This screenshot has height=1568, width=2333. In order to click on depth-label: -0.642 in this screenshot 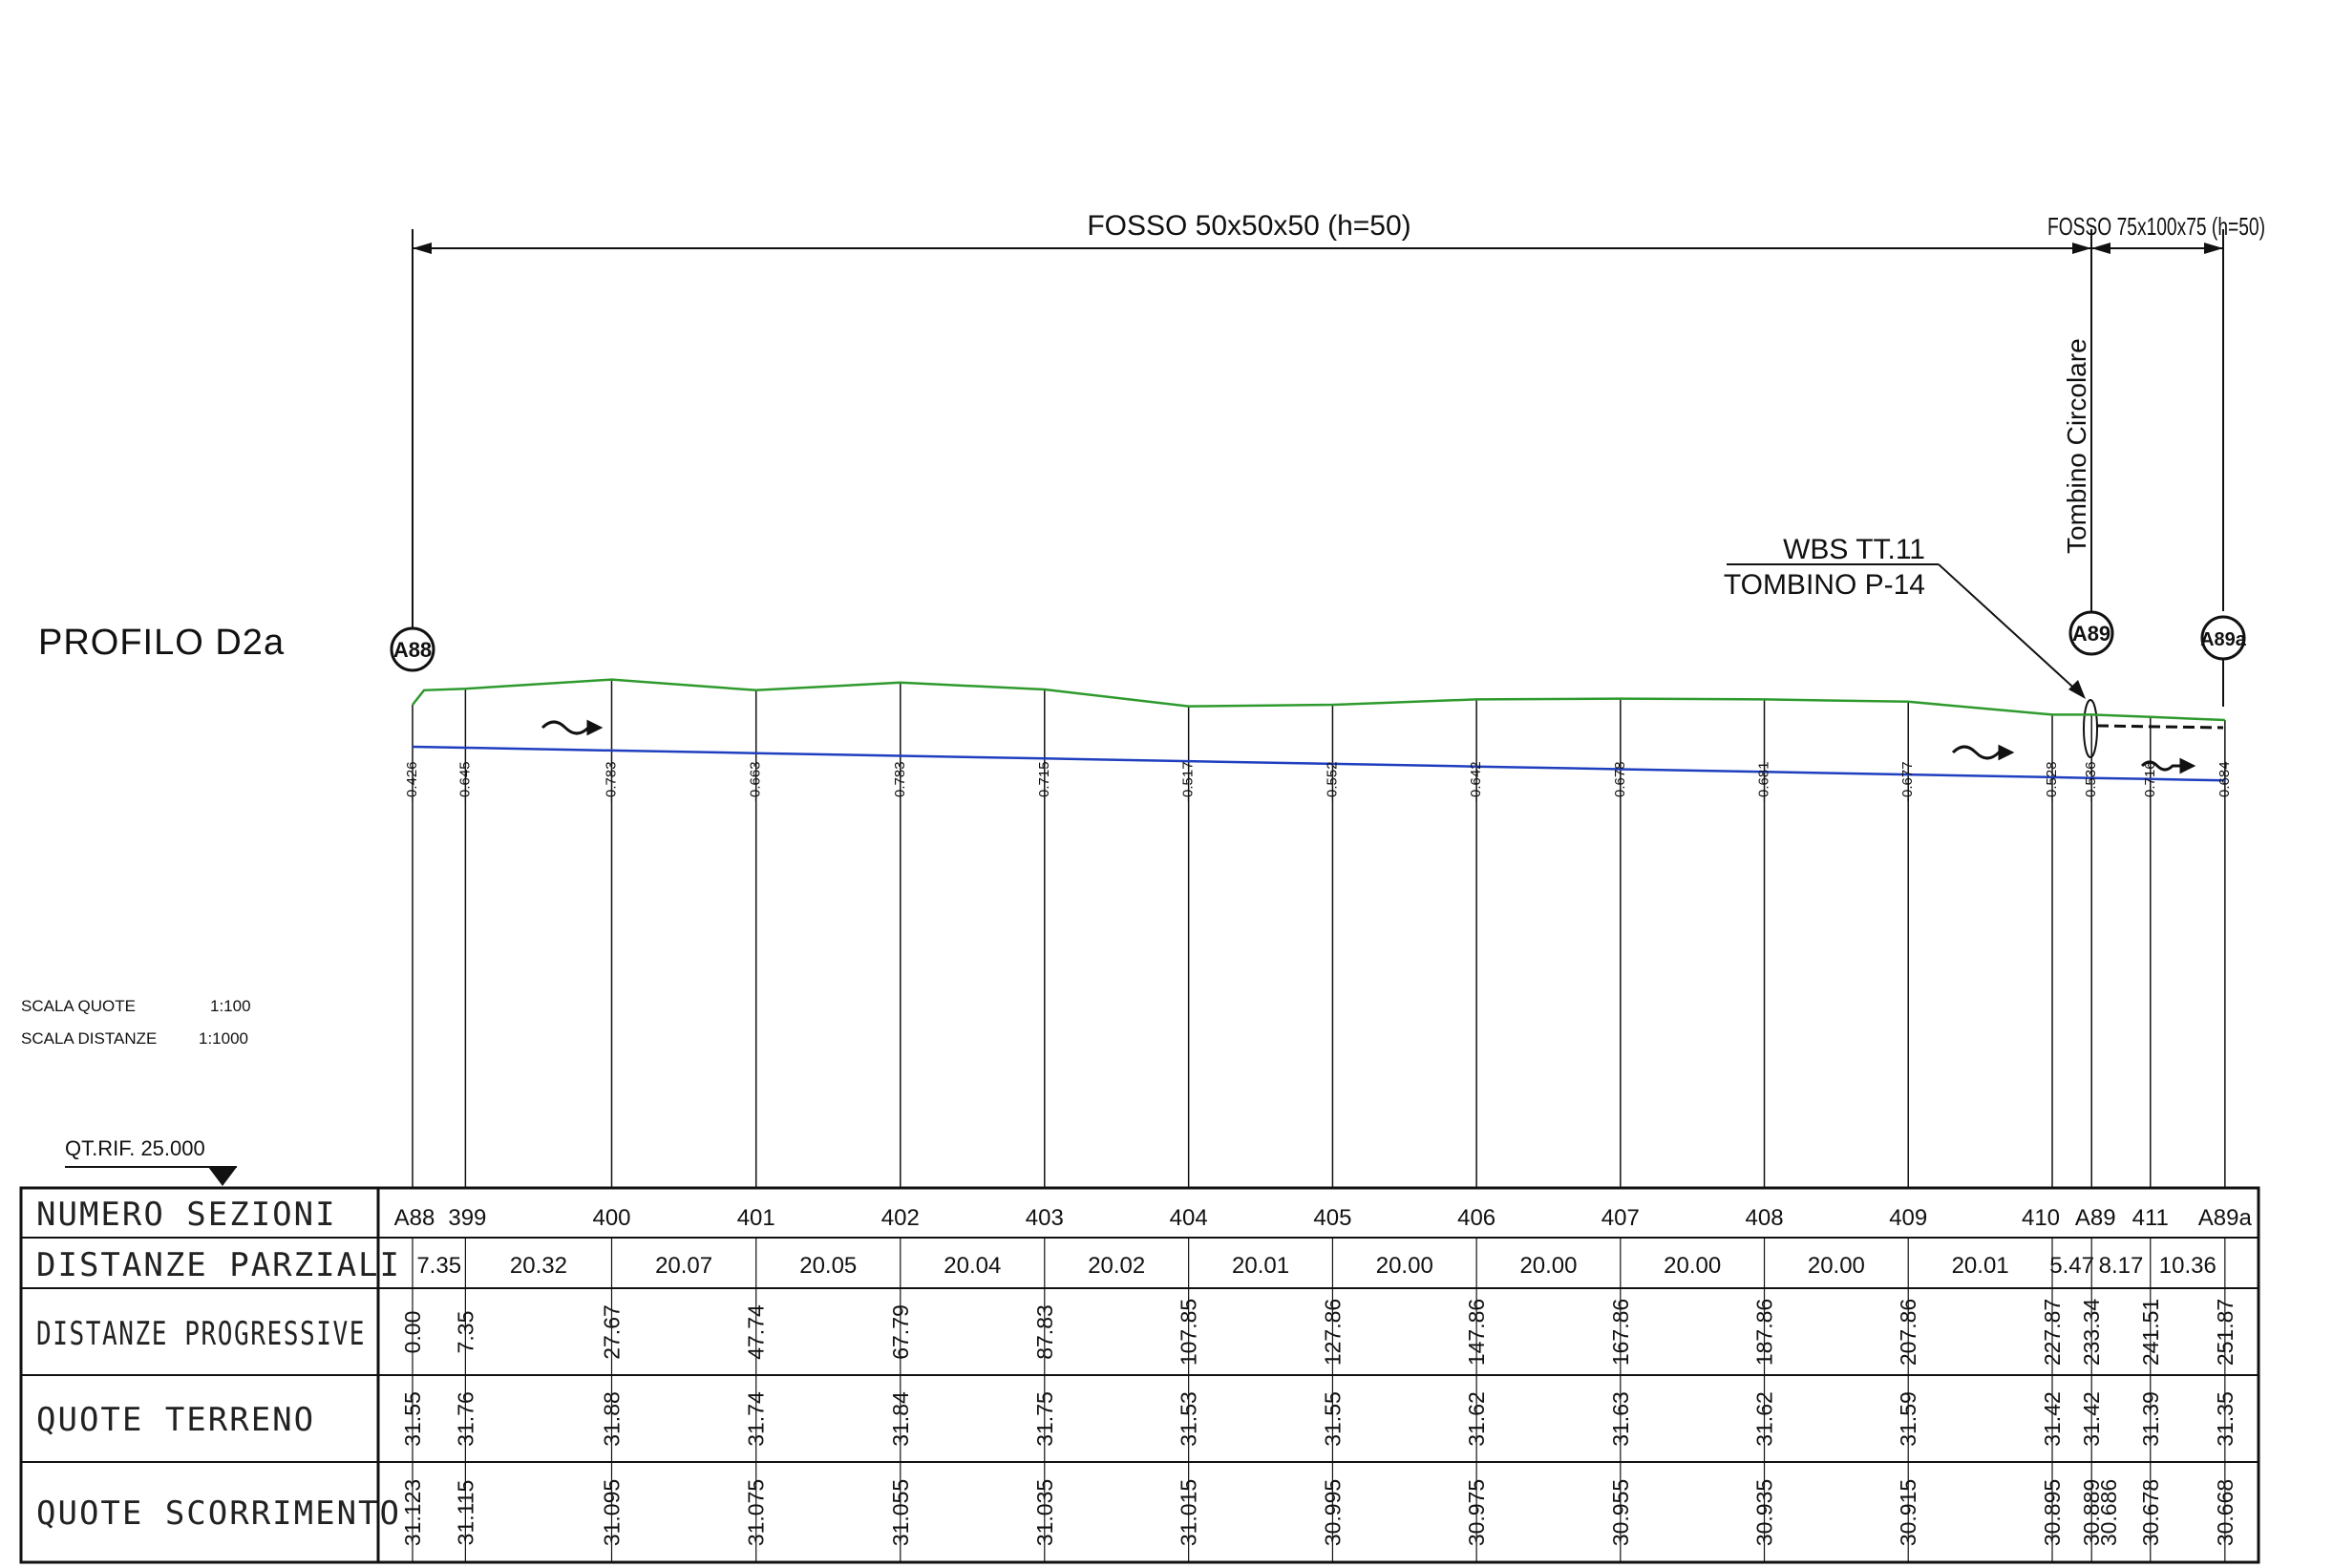, I will do `click(1476, 781)`.